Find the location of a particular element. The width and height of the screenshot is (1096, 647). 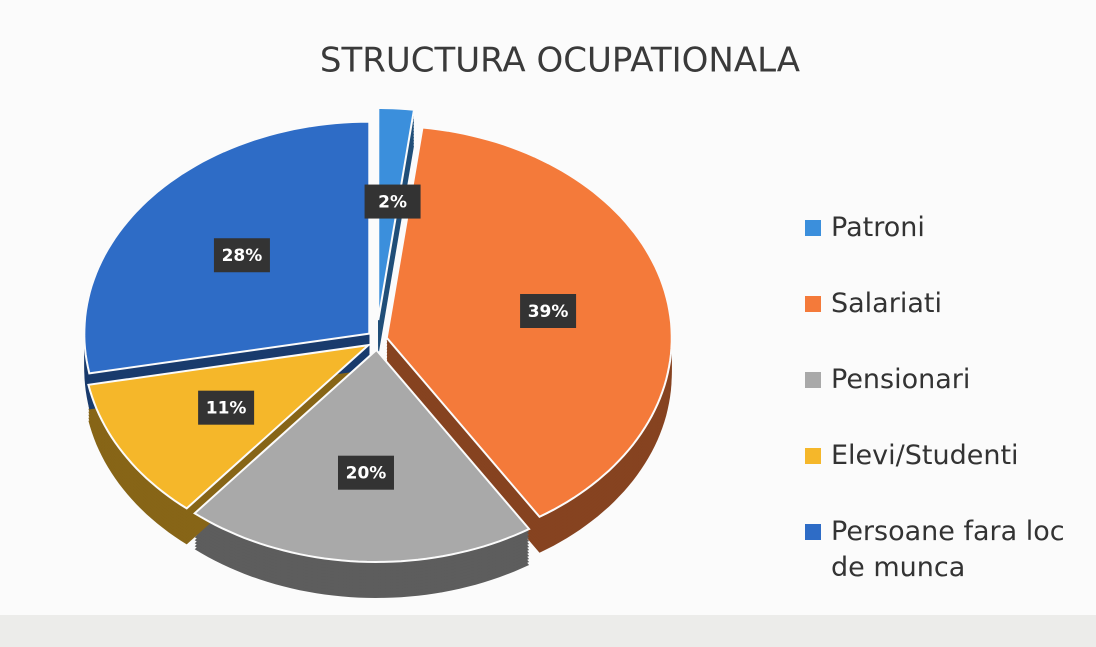

legend-label: Salariati is located at coordinates (886, 303).